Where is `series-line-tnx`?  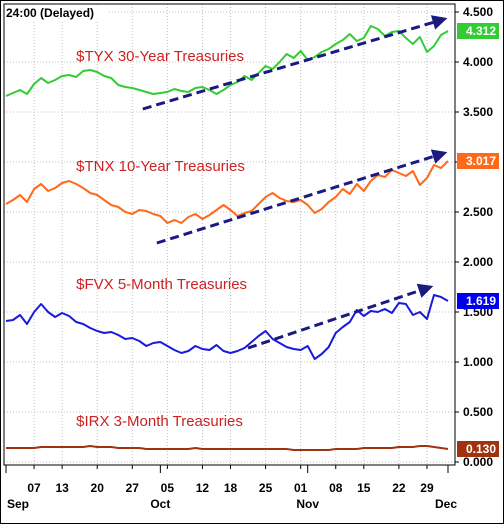
series-line-tnx is located at coordinates (227, 192).